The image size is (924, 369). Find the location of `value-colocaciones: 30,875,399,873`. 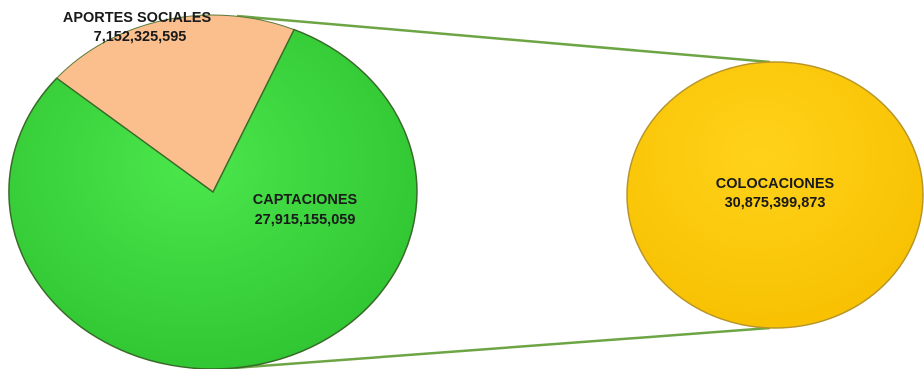

value-colocaciones: 30,875,399,873 is located at coordinates (775, 203).